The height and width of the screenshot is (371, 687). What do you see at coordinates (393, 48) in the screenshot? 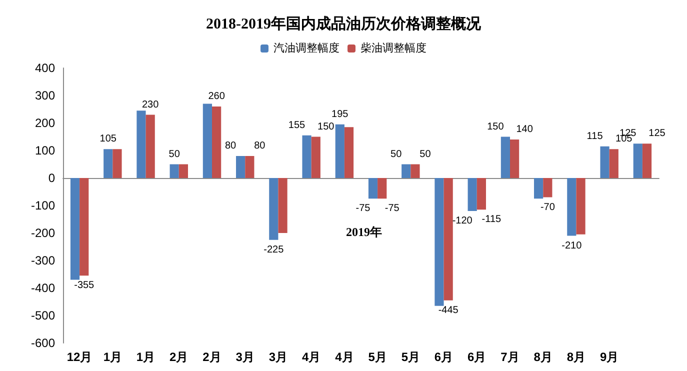
I see `legend-label: 柴油调整幅度` at bounding box center [393, 48].